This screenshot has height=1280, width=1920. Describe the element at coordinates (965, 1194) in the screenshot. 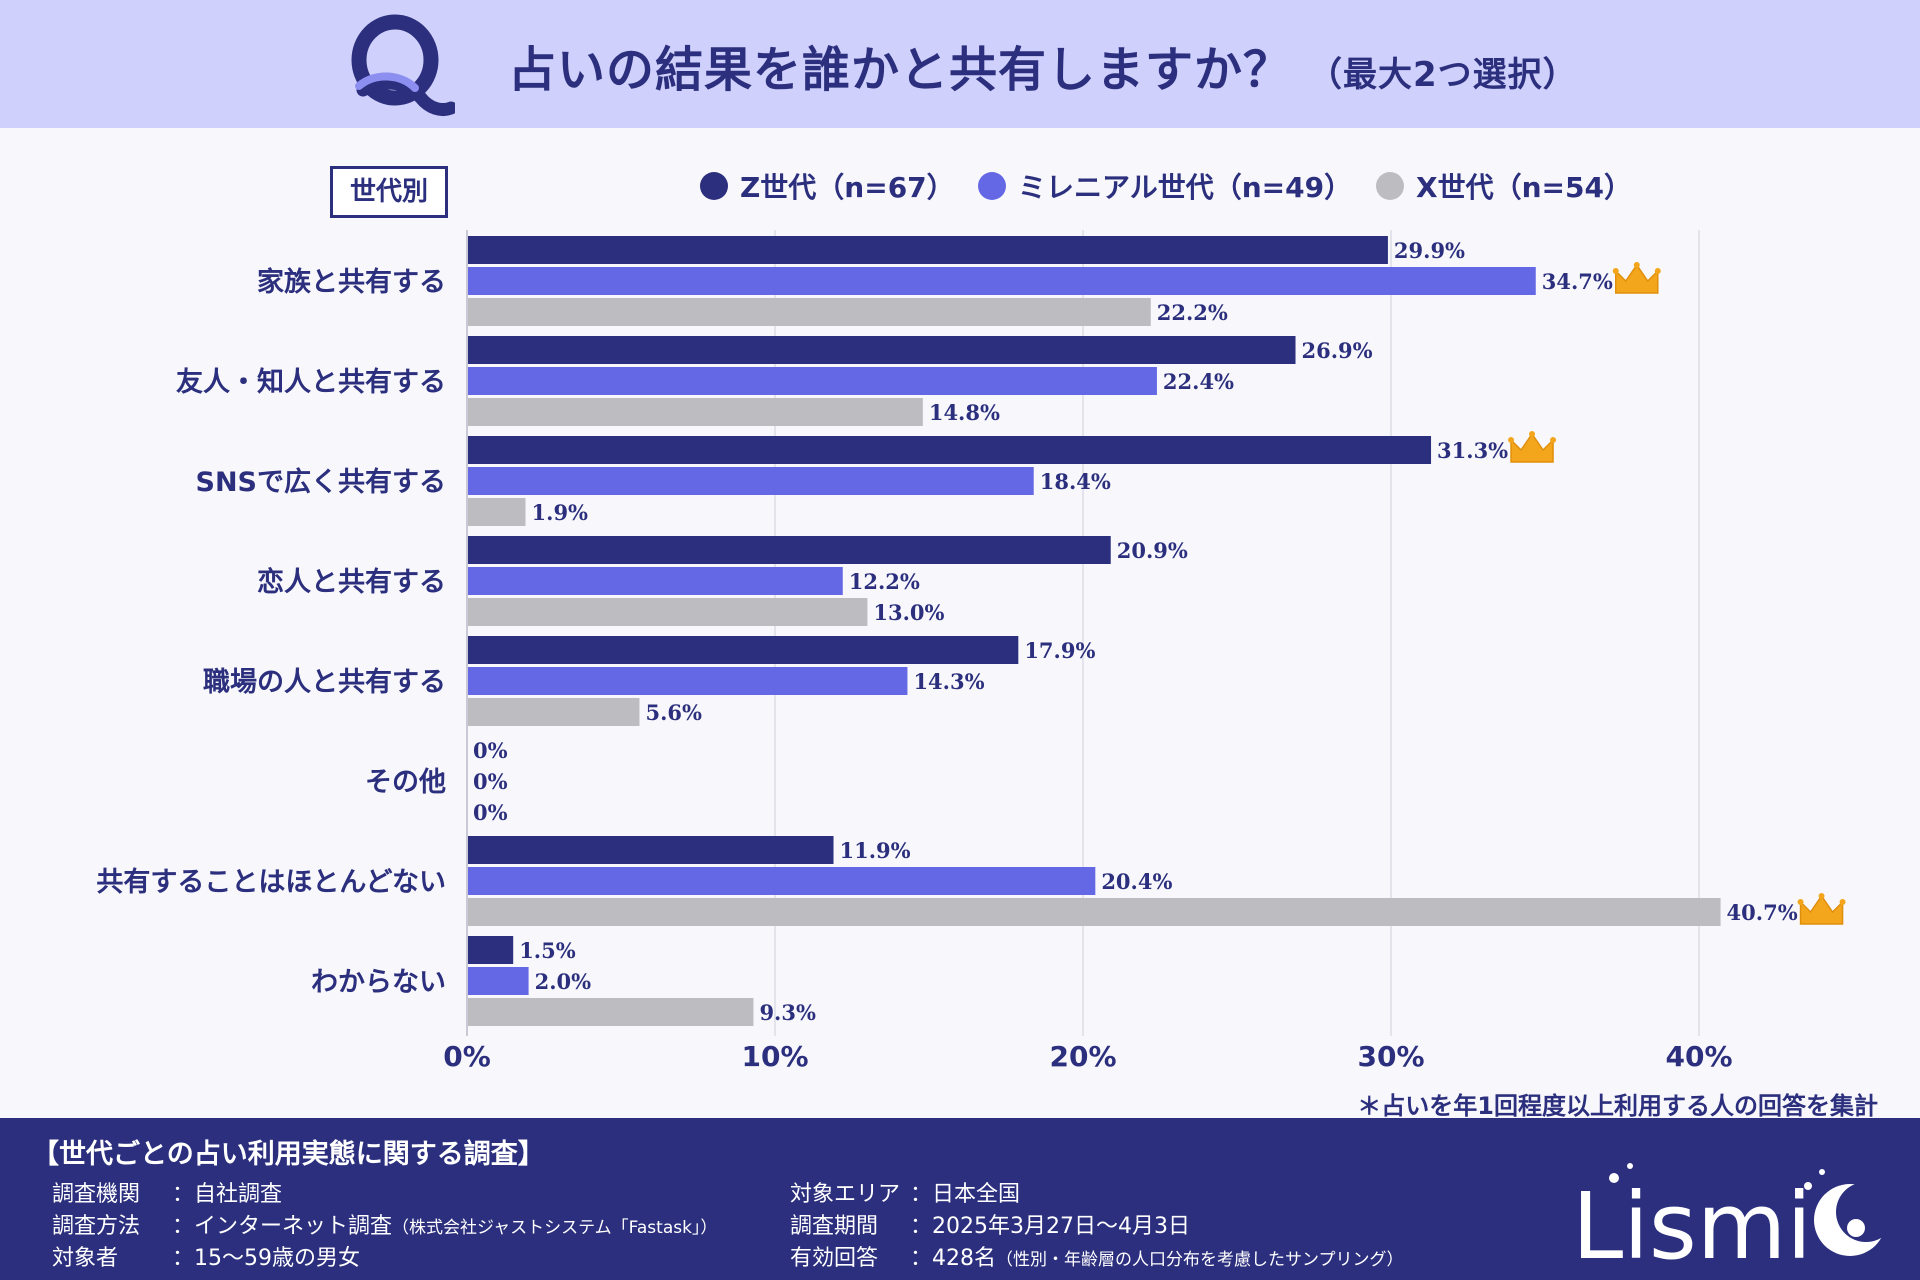

I see `footer-value: ：日本全国` at that location.